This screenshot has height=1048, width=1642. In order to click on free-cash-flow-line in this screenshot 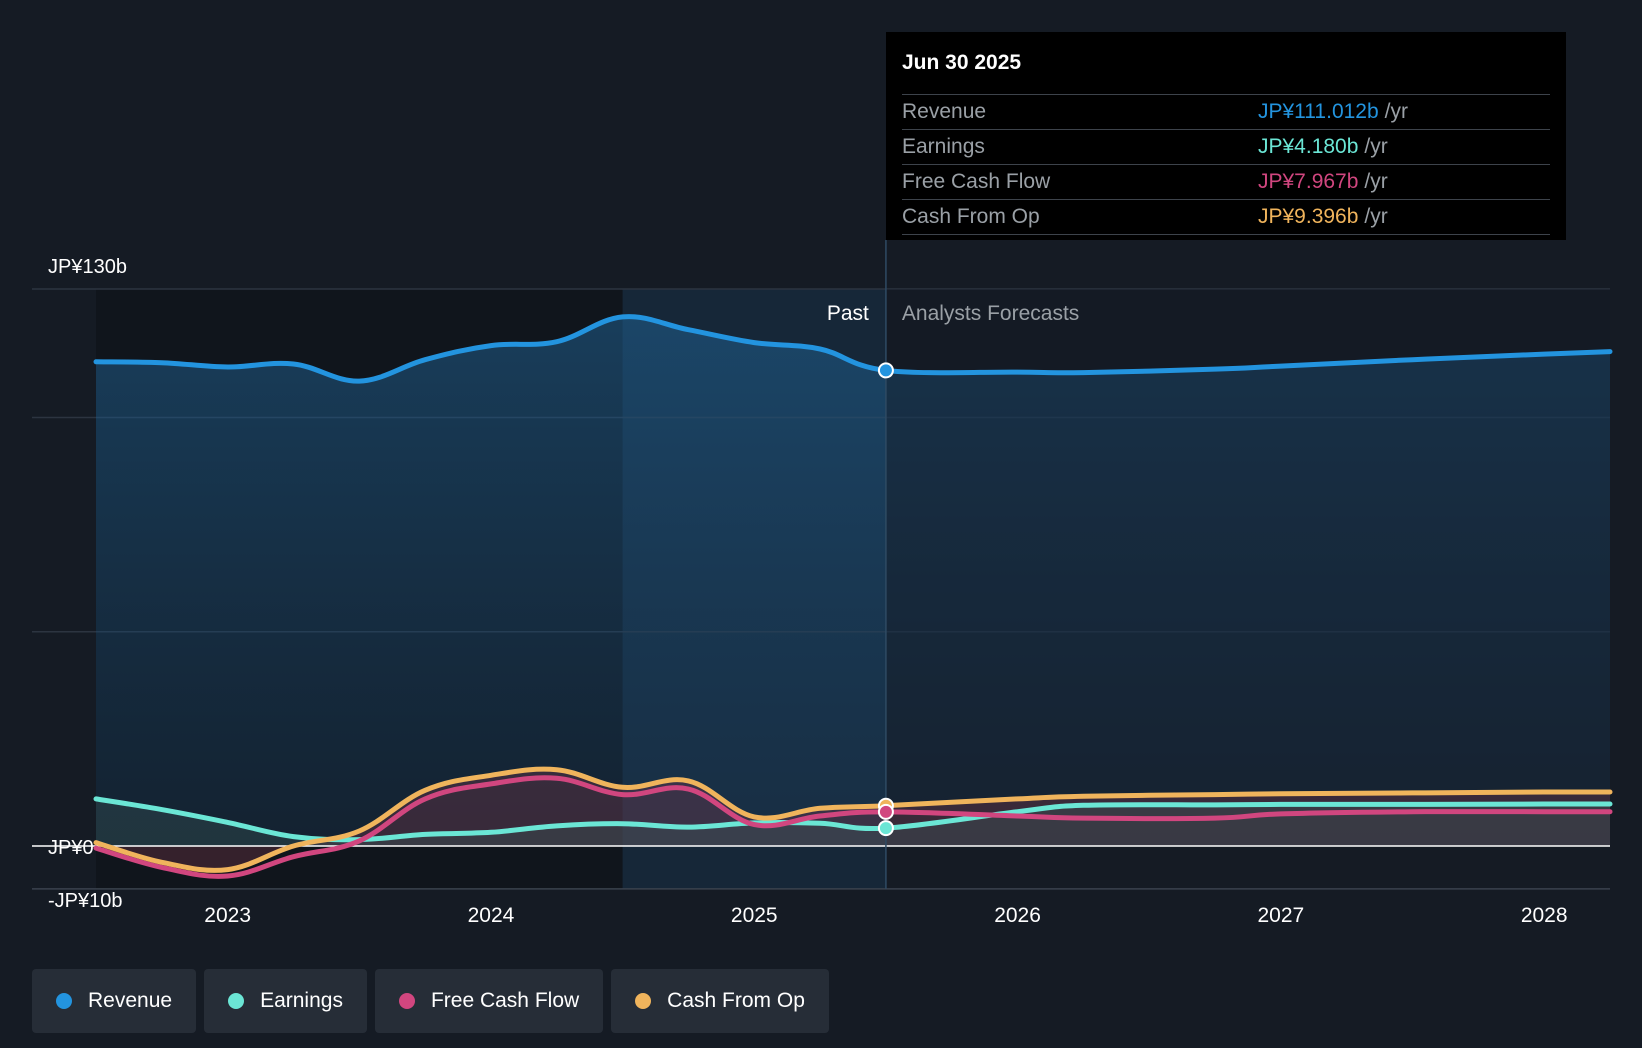, I will do `click(853, 827)`.